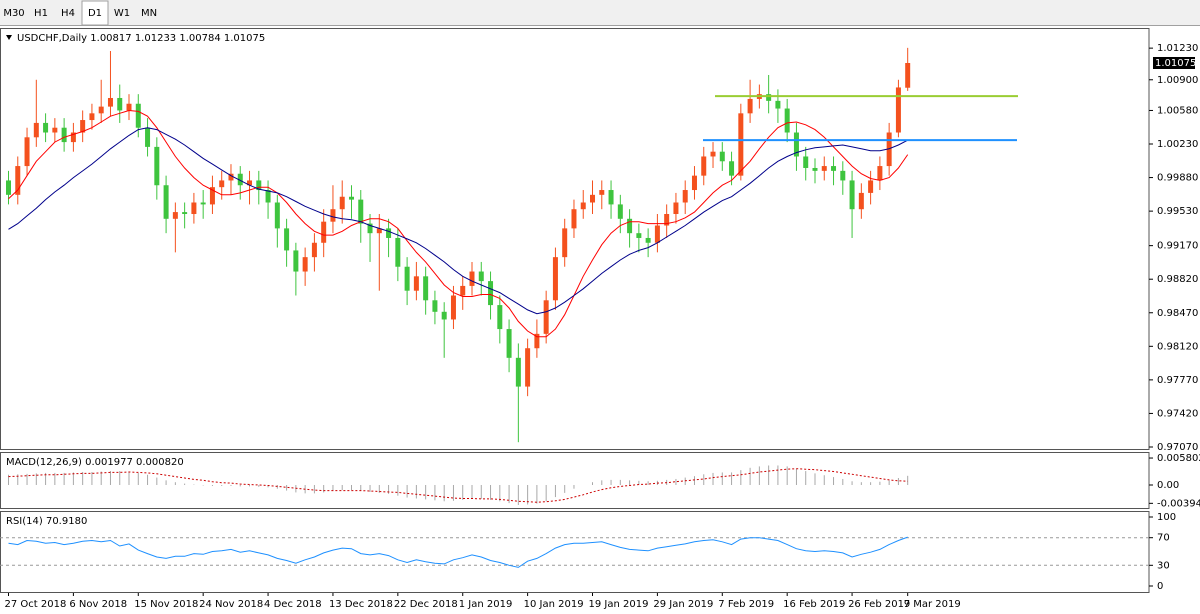 The image size is (1200, 614). Describe the element at coordinates (486, 604) in the screenshot. I see `x-tick-label: 1 Jan 2019` at that location.